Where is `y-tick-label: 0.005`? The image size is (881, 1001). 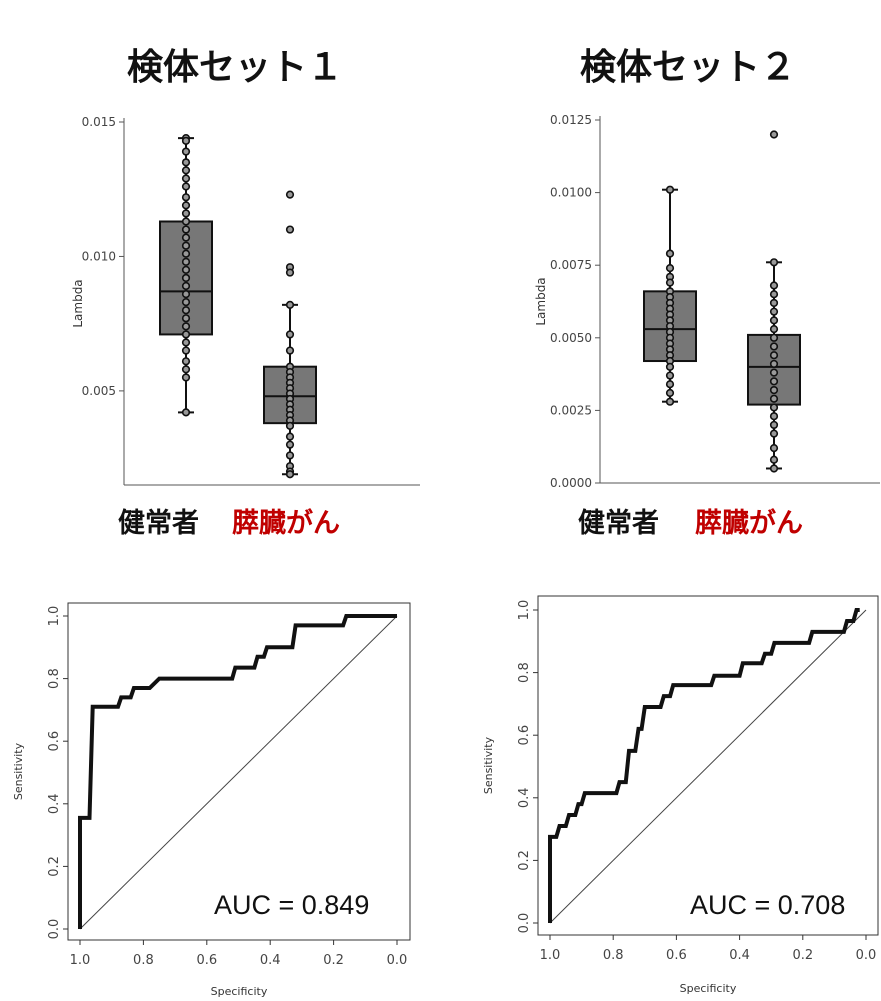
y-tick-label: 0.005 is located at coordinates (99, 391).